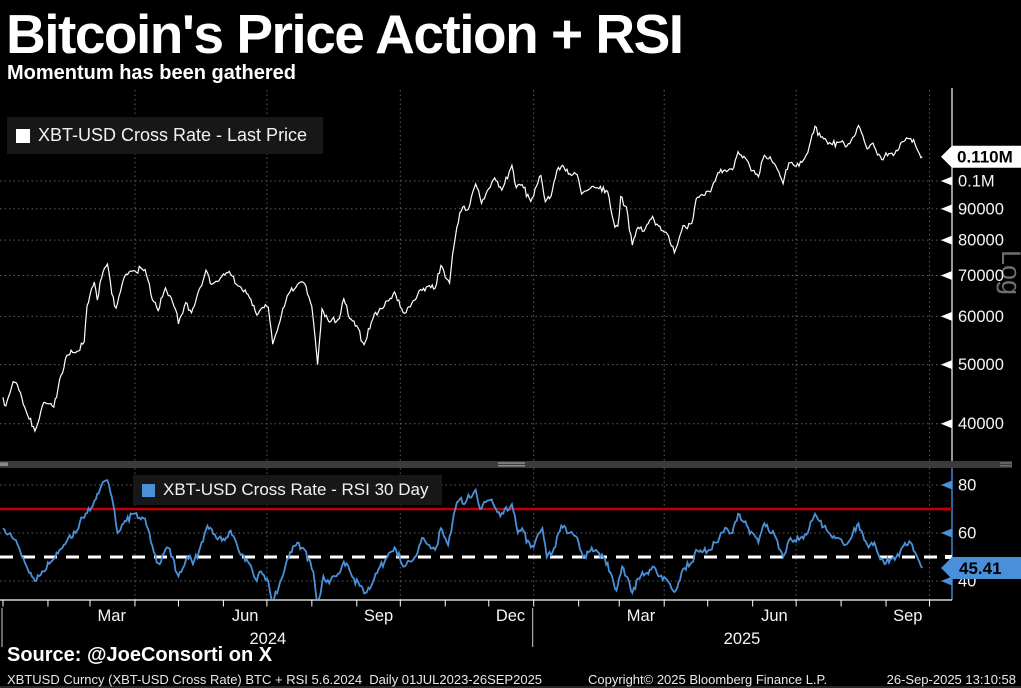  Describe the element at coordinates (708, 679) in the screenshot. I see `footer-copyright: Copyright© 2025 Bloomberg Finance L.P.` at that location.